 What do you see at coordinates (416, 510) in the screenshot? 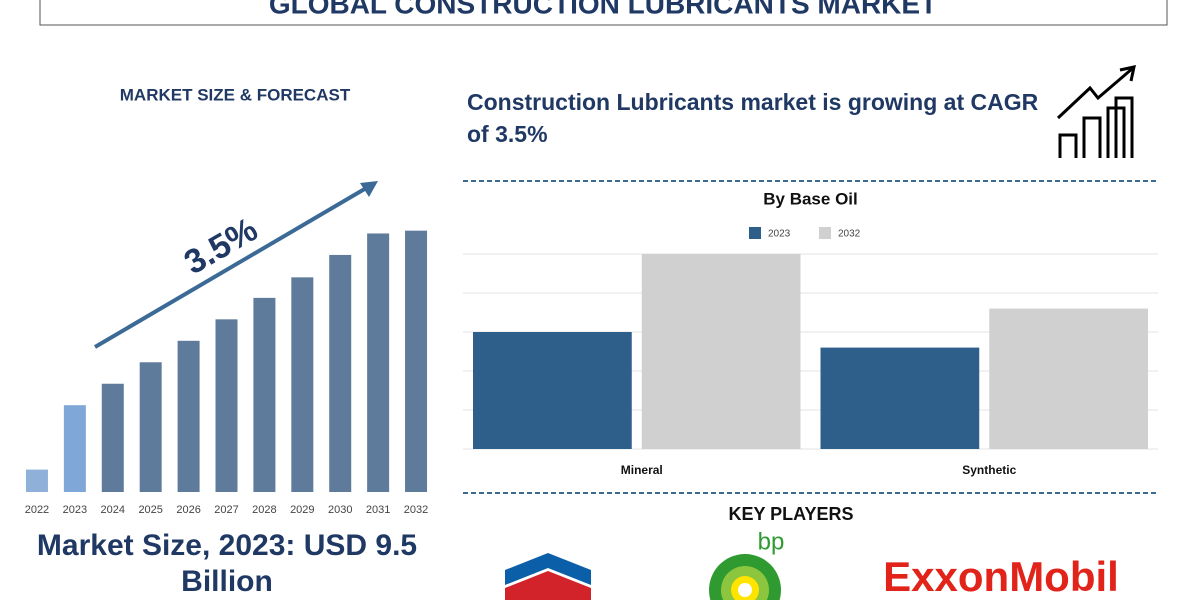
I see `x-tick-label: 2032` at bounding box center [416, 510].